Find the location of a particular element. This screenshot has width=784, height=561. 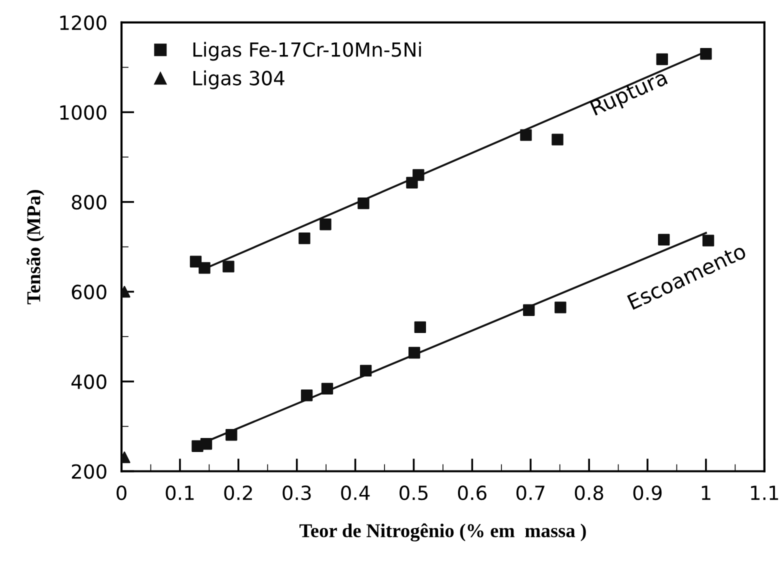

x-tick-label: 0.1 is located at coordinates (180, 492).